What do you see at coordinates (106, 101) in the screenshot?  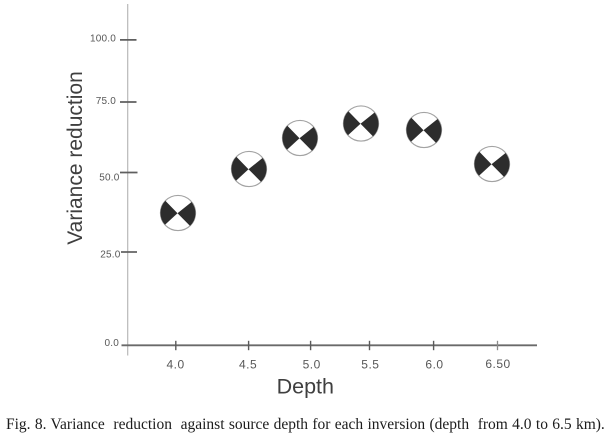 I see `svg-text: 75.0` at bounding box center [106, 101].